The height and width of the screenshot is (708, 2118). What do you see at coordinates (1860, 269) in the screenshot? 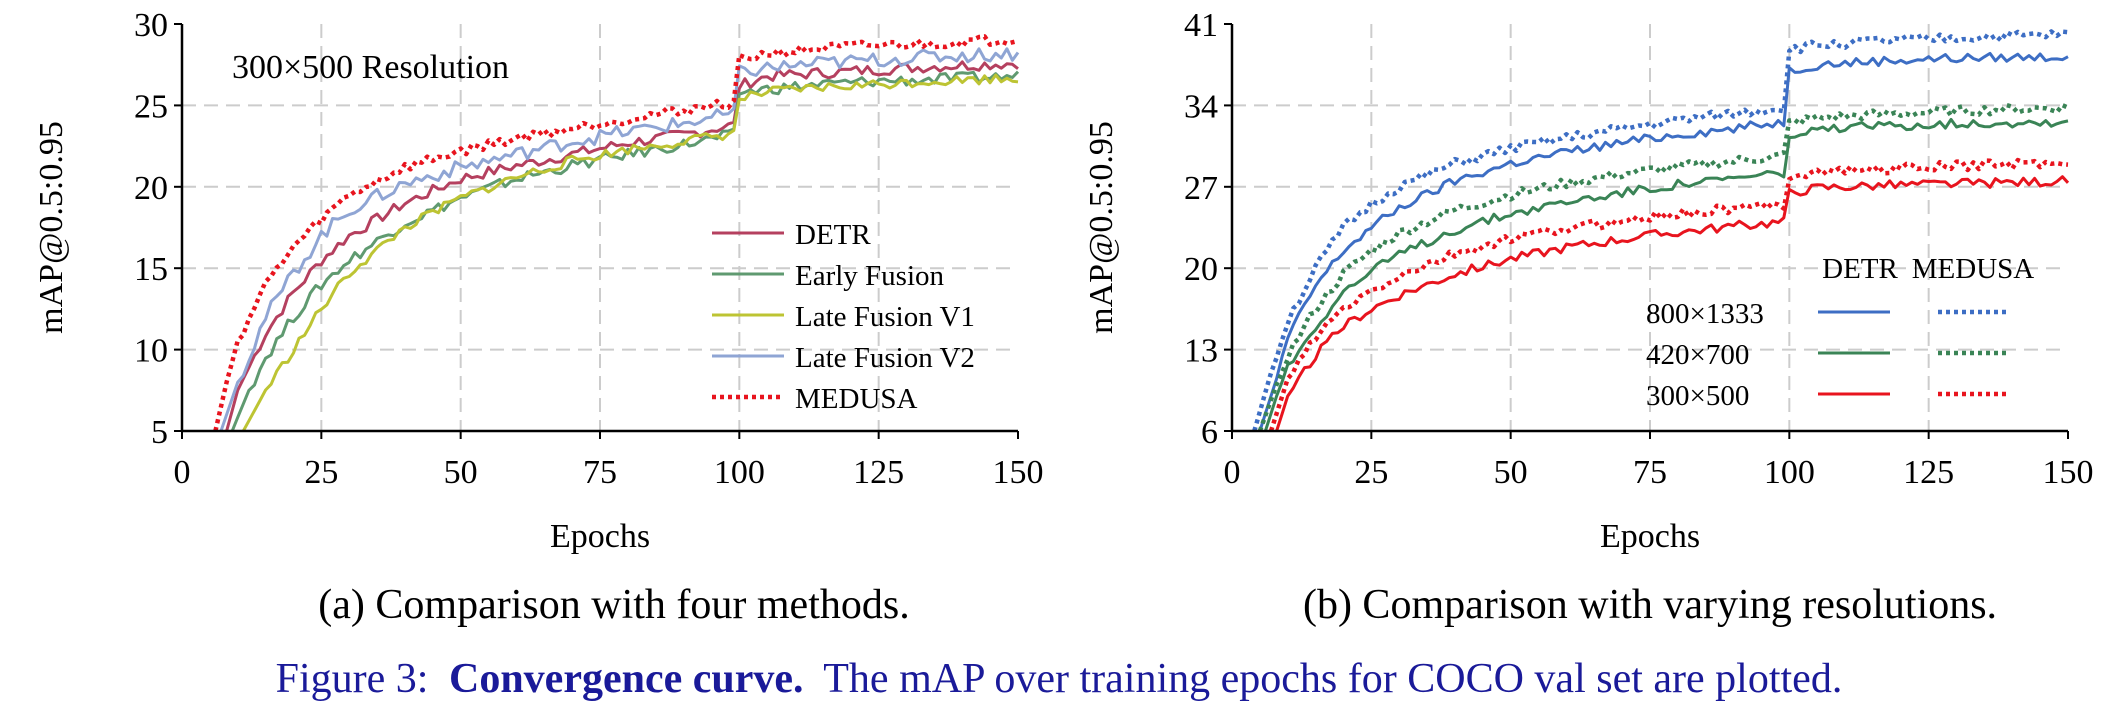
I see `legend-column-header: DETR` at bounding box center [1860, 269].